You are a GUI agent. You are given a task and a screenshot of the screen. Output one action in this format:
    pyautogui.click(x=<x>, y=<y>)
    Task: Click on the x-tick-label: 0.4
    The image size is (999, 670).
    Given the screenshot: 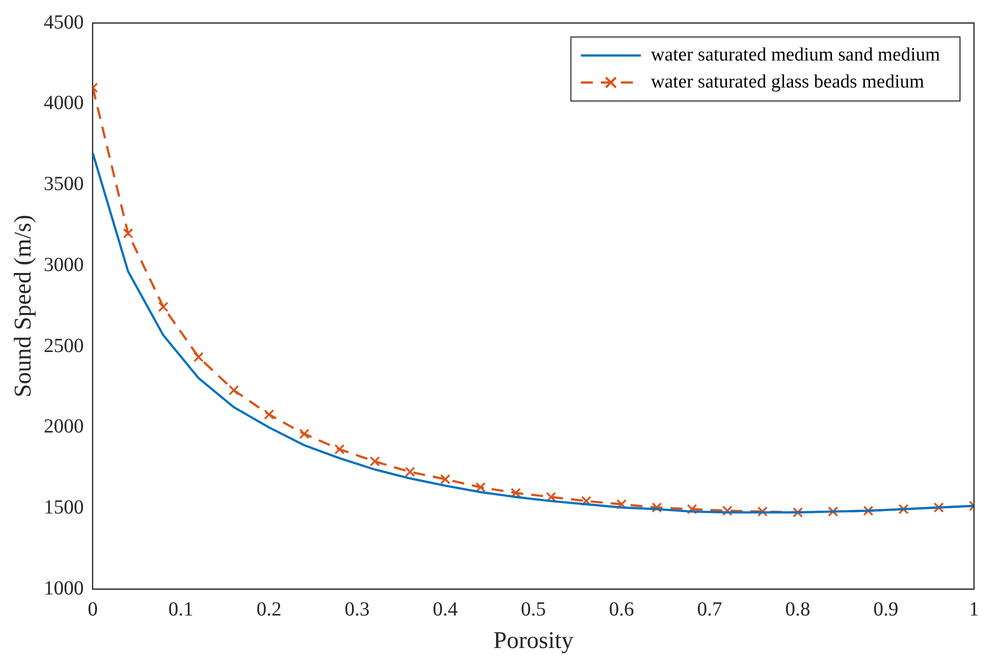 What is the action you would take?
    pyautogui.click(x=445, y=609)
    